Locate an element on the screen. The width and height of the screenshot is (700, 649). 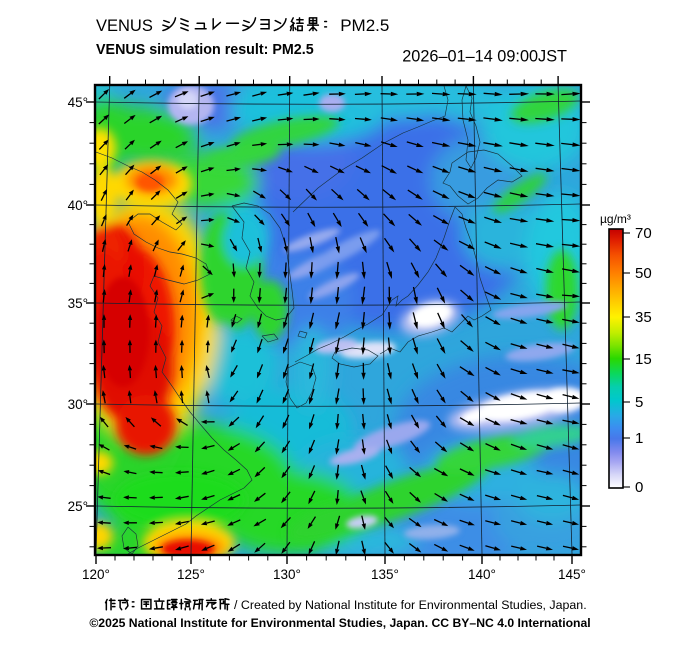
svg-text: 70 is located at coordinates (643, 233).